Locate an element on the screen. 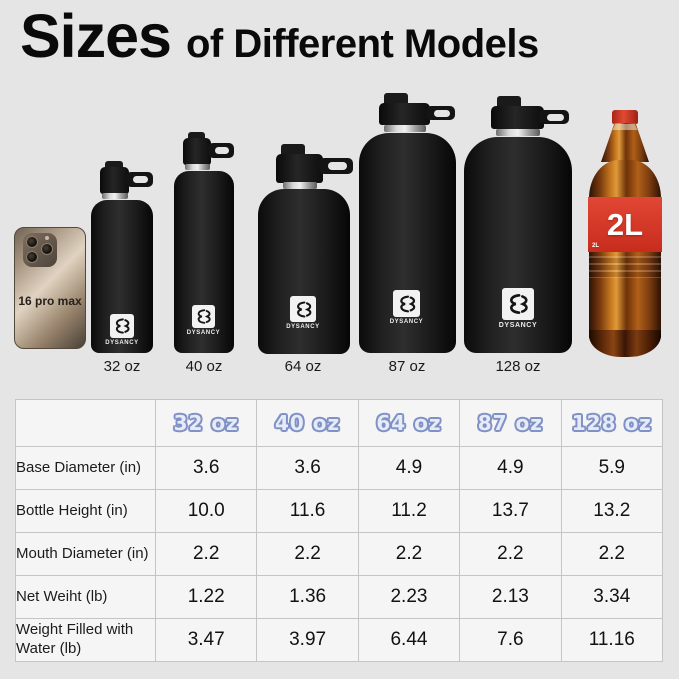 The height and width of the screenshot is (679, 679). phone-label: 16 pro max is located at coordinates (50, 301).